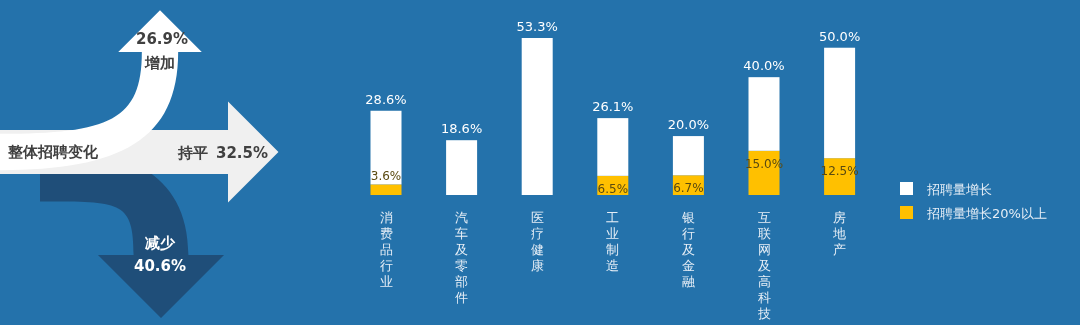  I want to click on total-label: 26.1%, so click(613, 107).